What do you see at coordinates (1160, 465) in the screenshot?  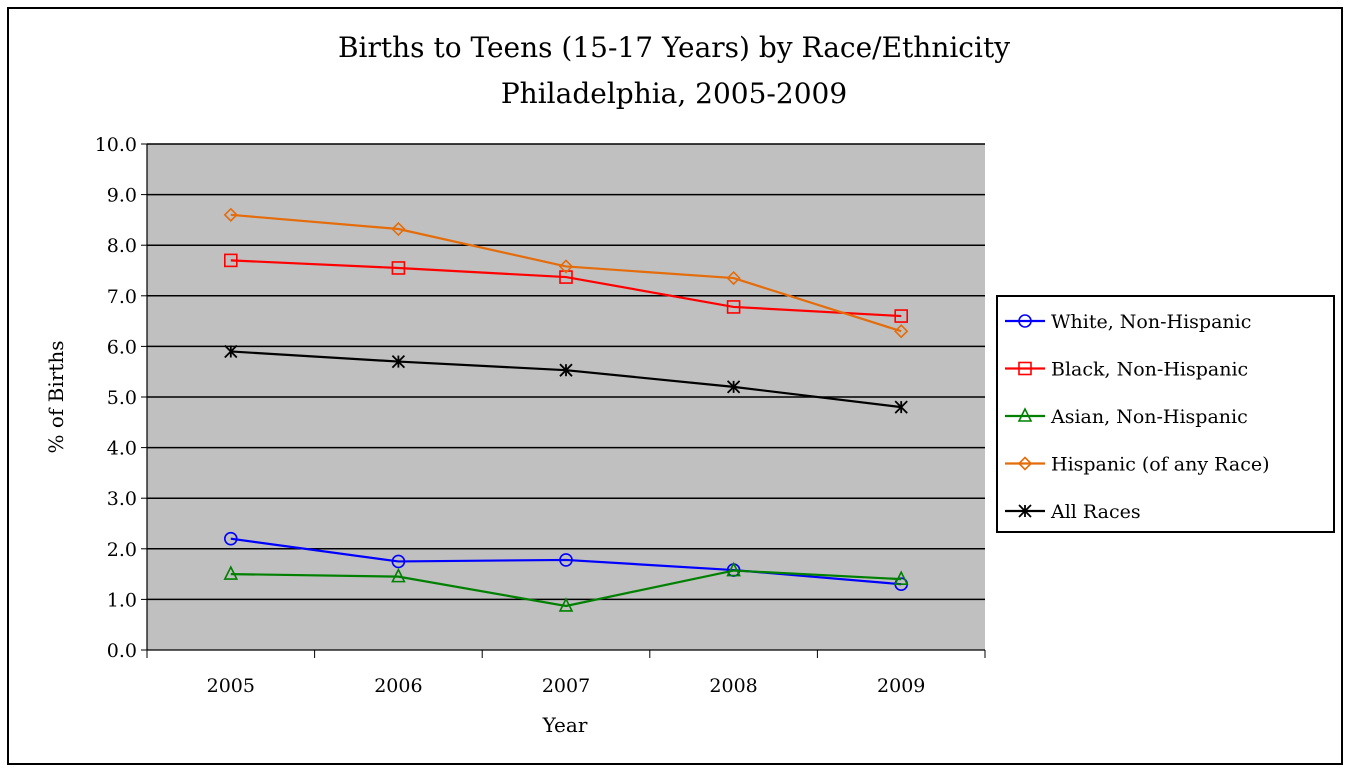 I see `legend-label: Hispanic (of any Race)` at bounding box center [1160, 465].